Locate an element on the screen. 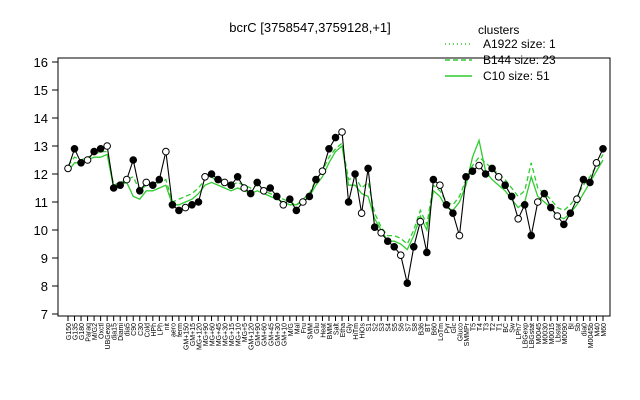 This screenshot has height=400, width=640. legend-entry-label: C10 size: 51 is located at coordinates (516, 76).